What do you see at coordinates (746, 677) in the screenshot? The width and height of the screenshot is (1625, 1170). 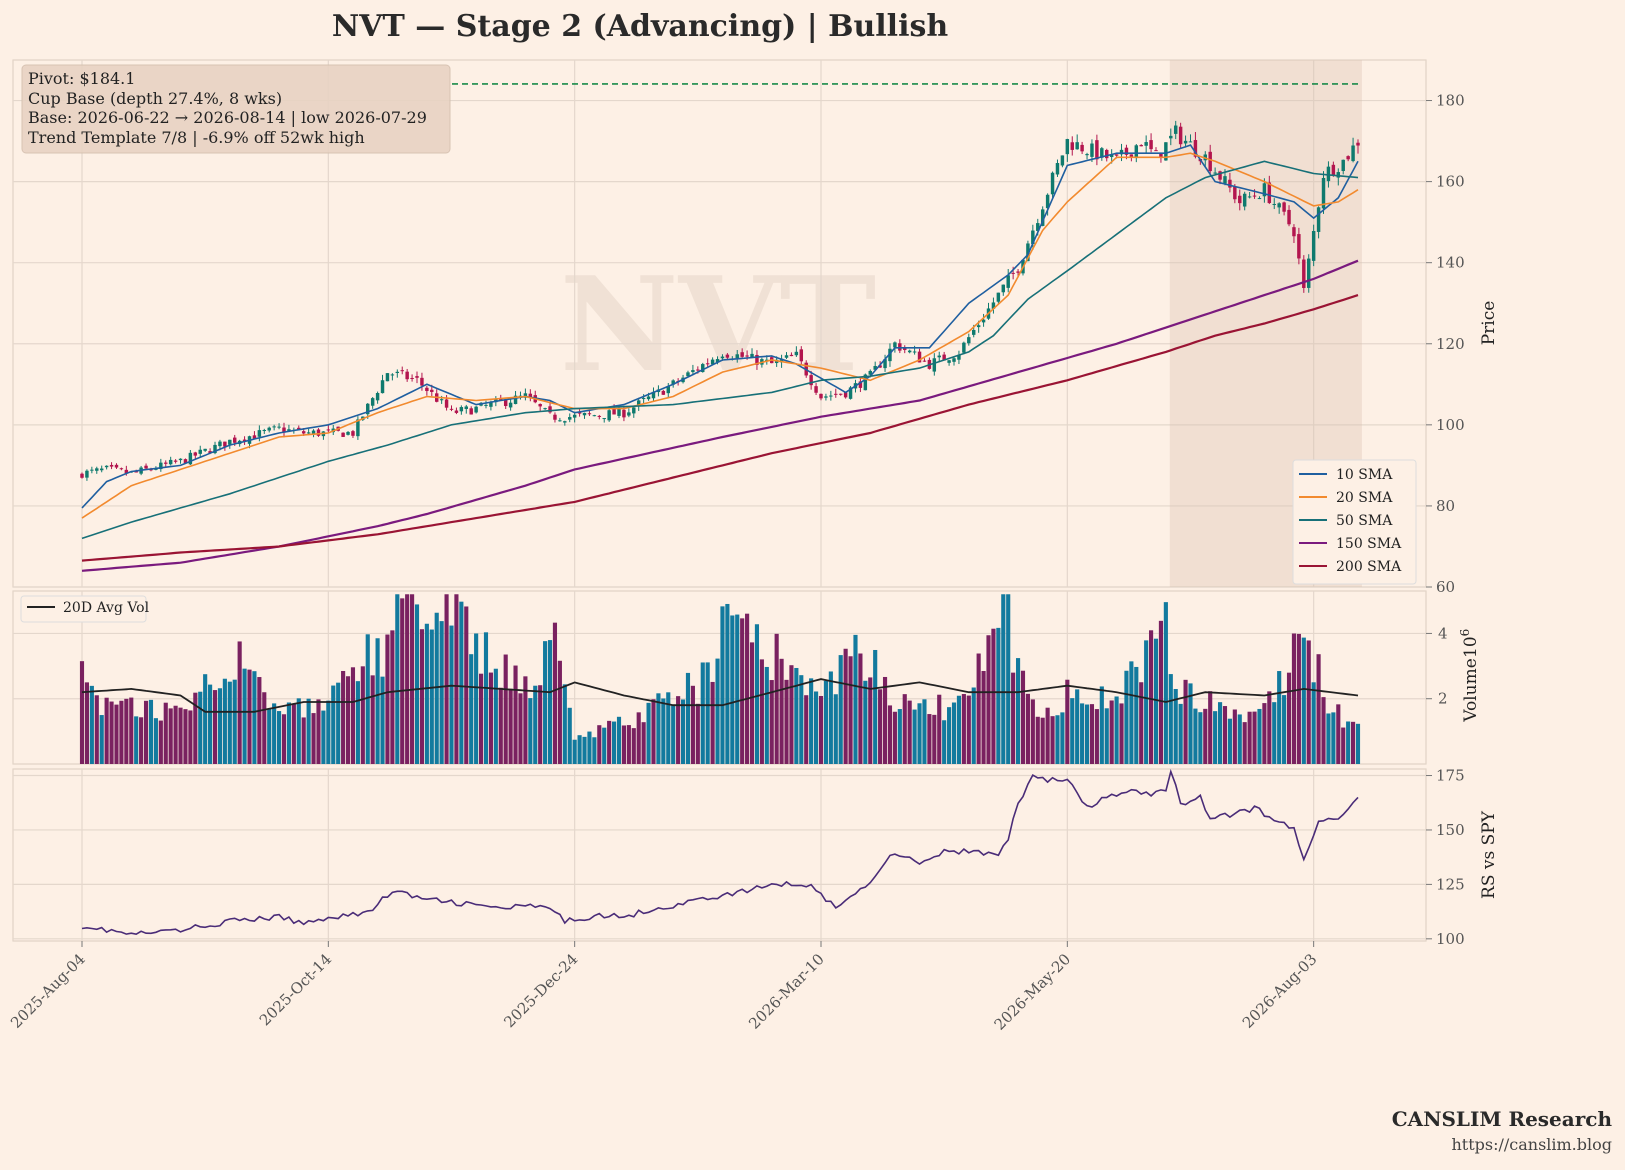 I see `volume-panel: 24 Volume 106 20D Avg Vol` at bounding box center [746, 677].